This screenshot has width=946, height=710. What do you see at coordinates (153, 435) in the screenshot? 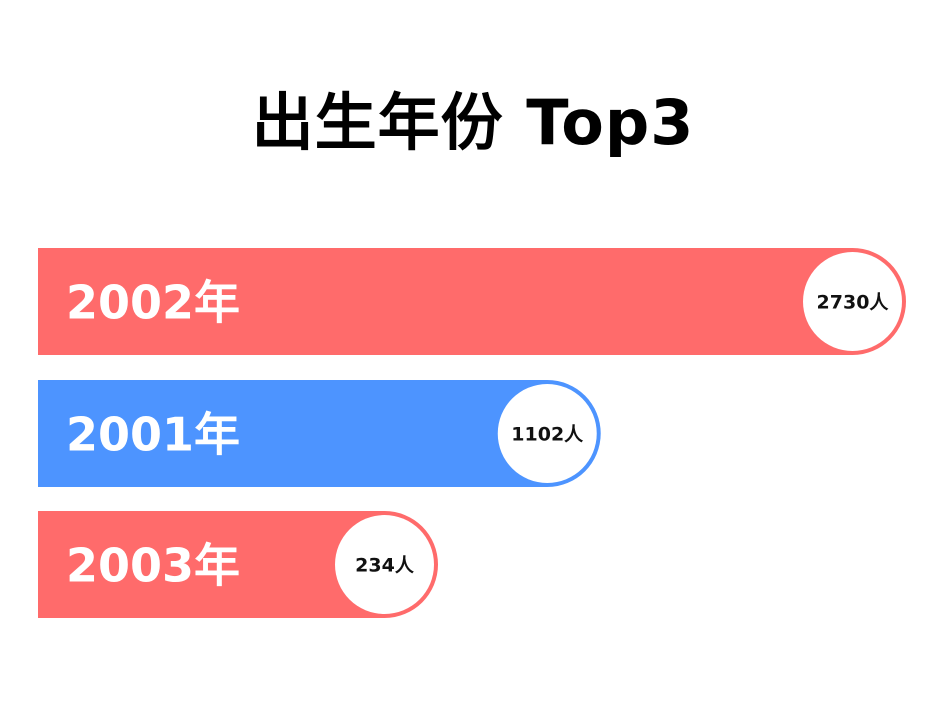
I see `category-label-1: 2001年` at bounding box center [153, 435].